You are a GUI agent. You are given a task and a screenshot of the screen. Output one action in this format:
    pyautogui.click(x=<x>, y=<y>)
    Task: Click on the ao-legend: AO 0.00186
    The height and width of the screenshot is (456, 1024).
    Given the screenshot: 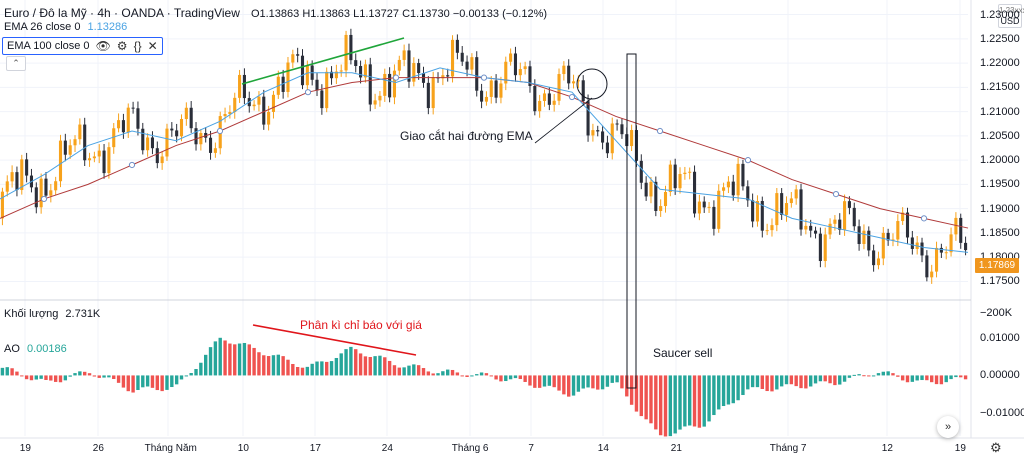 What is the action you would take?
    pyautogui.click(x=35, y=349)
    